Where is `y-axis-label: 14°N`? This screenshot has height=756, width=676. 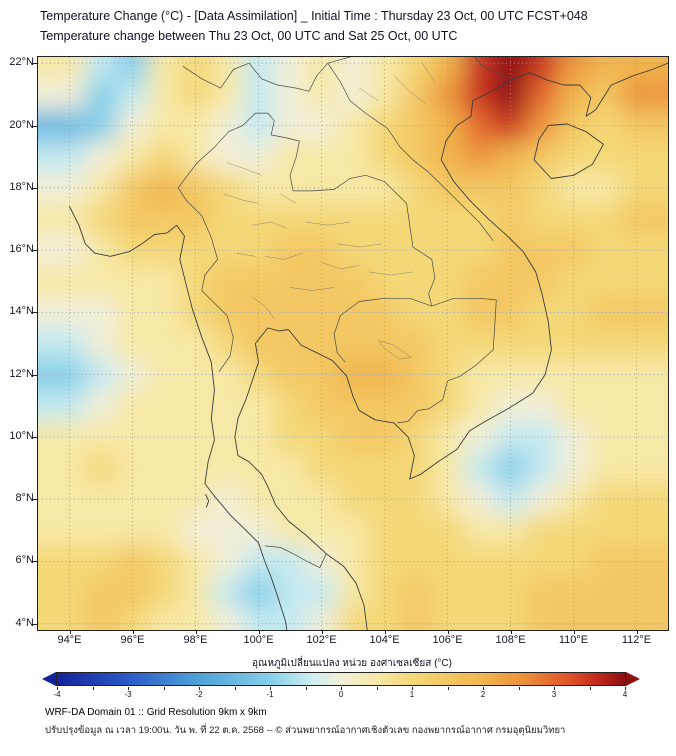 y-axis-label: 14°N is located at coordinates (21, 311).